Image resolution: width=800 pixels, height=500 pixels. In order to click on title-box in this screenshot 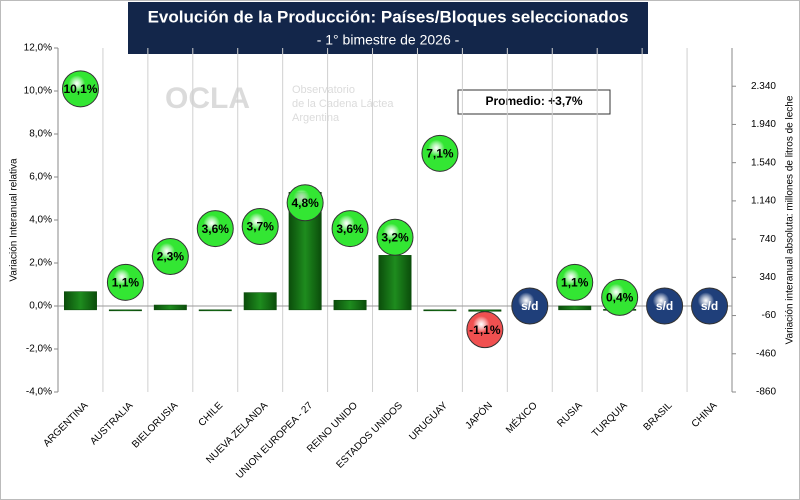, I will do `click(388, 28)`.